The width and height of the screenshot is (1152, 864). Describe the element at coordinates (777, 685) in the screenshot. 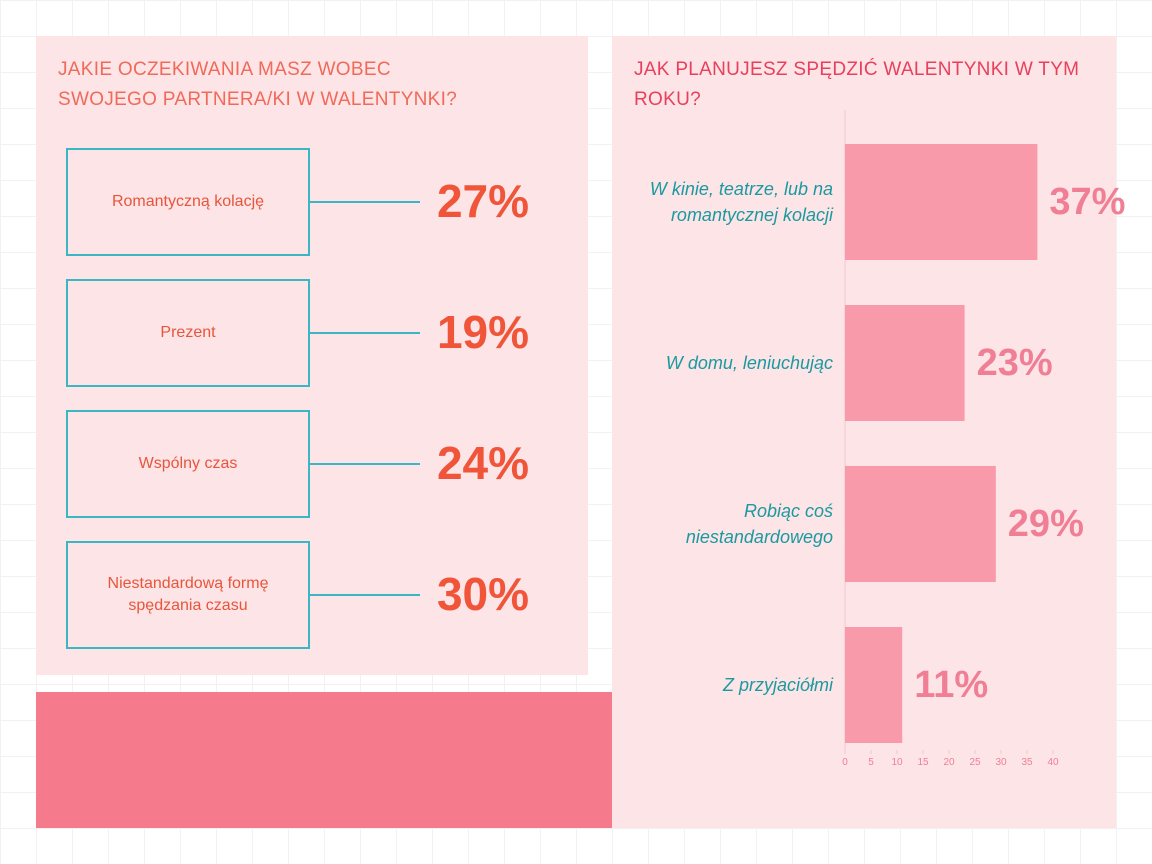

I see `category-label: Z przyjaciółmi` at that location.